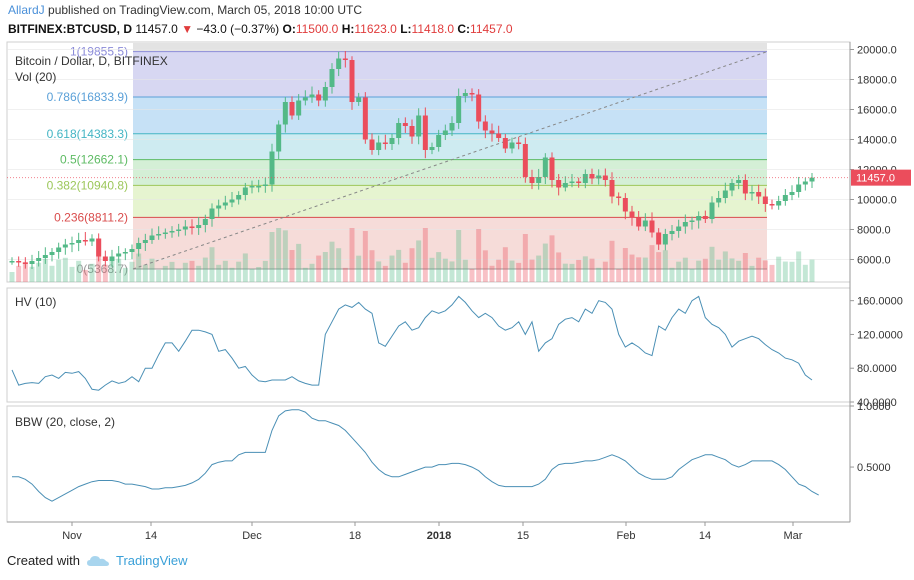  What do you see at coordinates (793, 536) in the screenshot?
I see `x-tick-label: Mar` at bounding box center [793, 536].